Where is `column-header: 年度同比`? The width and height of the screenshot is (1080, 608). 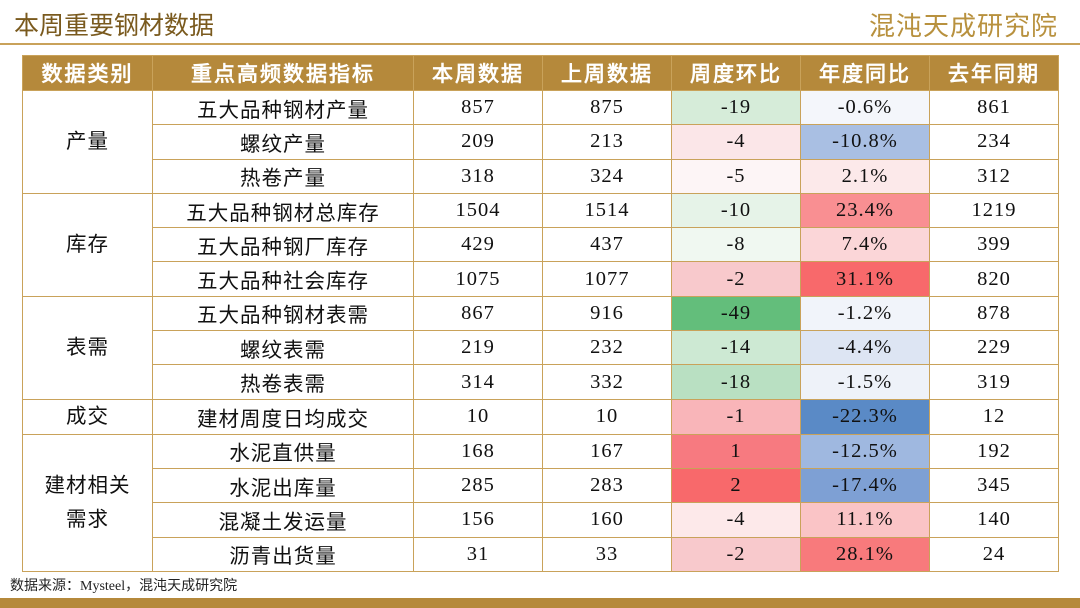
column-header: 年度同比 is located at coordinates (865, 73).